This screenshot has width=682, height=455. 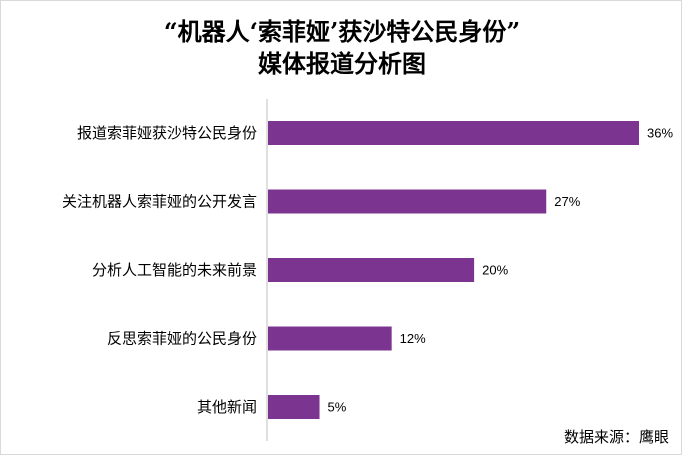 I want to click on chart-title-line-1: “机器人‘索菲娅’获沙特公民身份”, so click(x=342, y=31).